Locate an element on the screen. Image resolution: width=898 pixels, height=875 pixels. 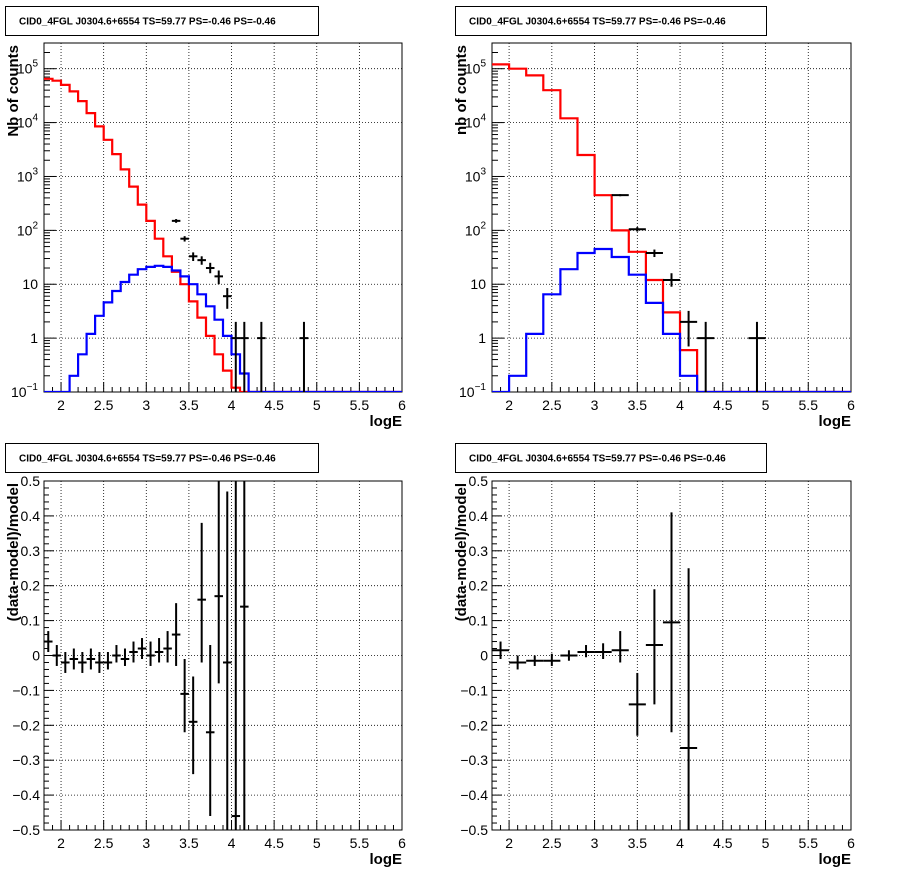
y-tick-label: 10⁵ is located at coordinates (476, 68).